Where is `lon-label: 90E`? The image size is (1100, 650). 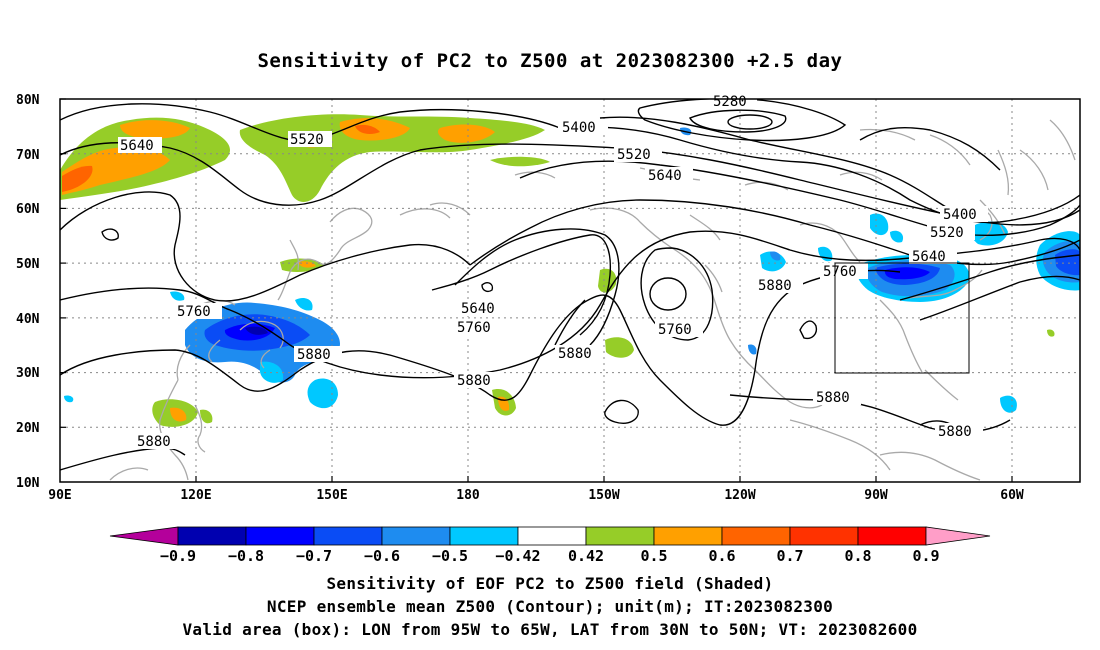
lon-label: 90E is located at coordinates (59, 495).